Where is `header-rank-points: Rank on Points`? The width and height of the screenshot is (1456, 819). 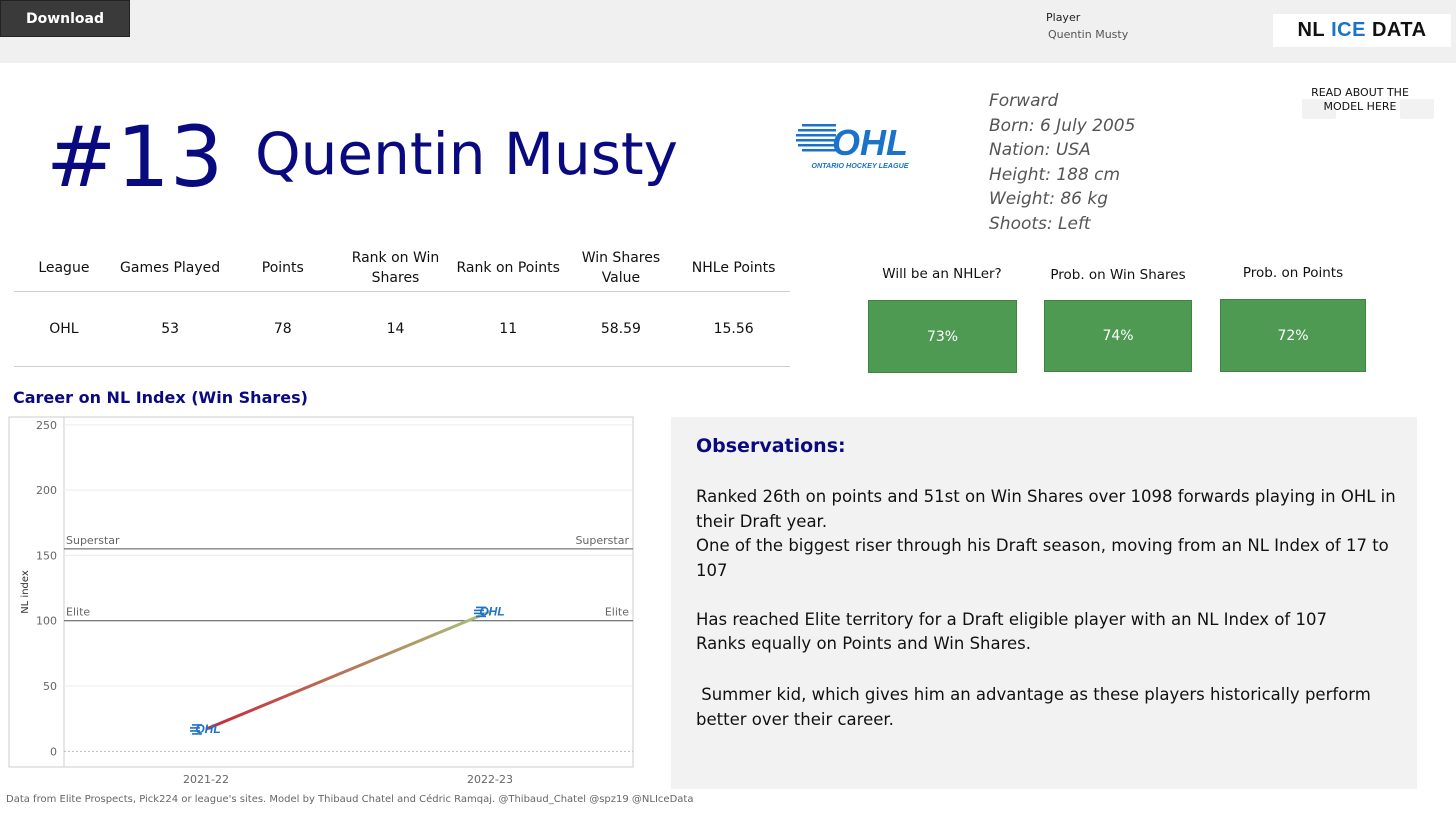 header-rank-points: Rank on Points is located at coordinates (508, 267).